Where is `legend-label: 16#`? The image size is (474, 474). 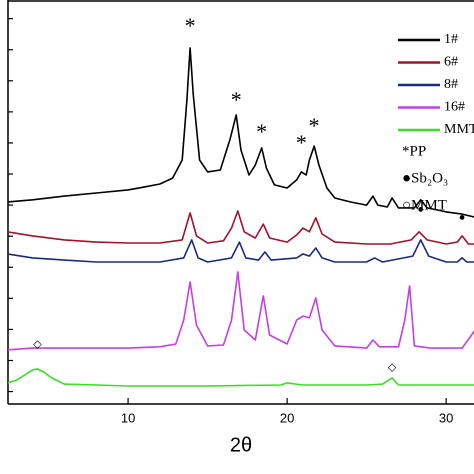
legend-label: 16# is located at coordinates (454, 107).